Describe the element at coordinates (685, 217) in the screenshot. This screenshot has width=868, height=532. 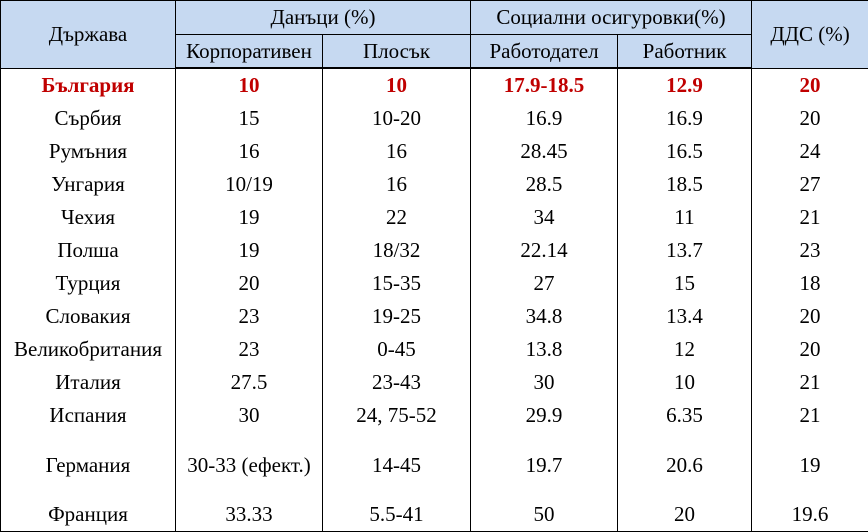
I see `value-cell: 11` at that location.